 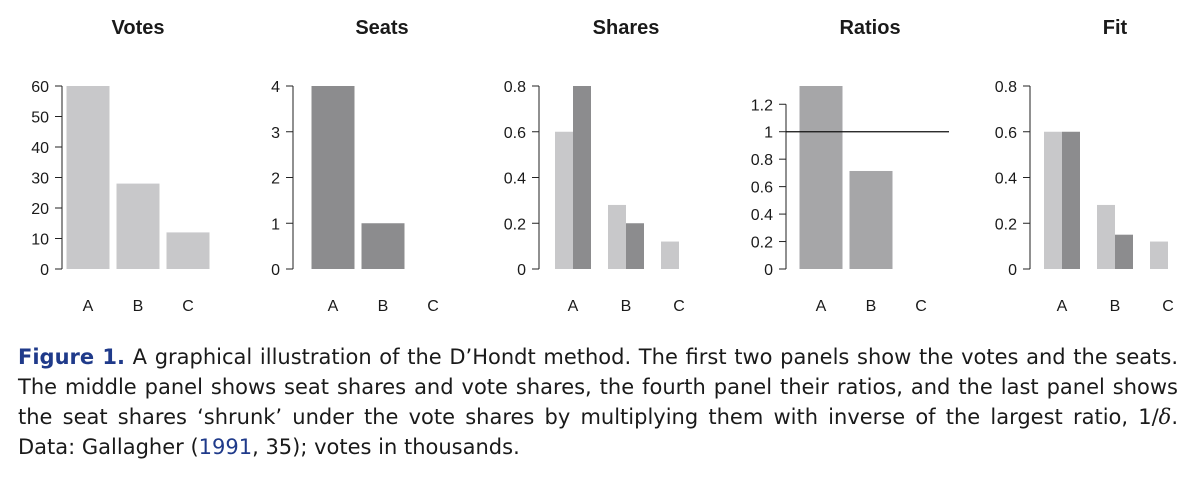 What do you see at coordinates (1084, 166) in the screenshot?
I see `panel-4: Fit 0 0.2 0.4 0.6 0.8 A B C` at bounding box center [1084, 166].